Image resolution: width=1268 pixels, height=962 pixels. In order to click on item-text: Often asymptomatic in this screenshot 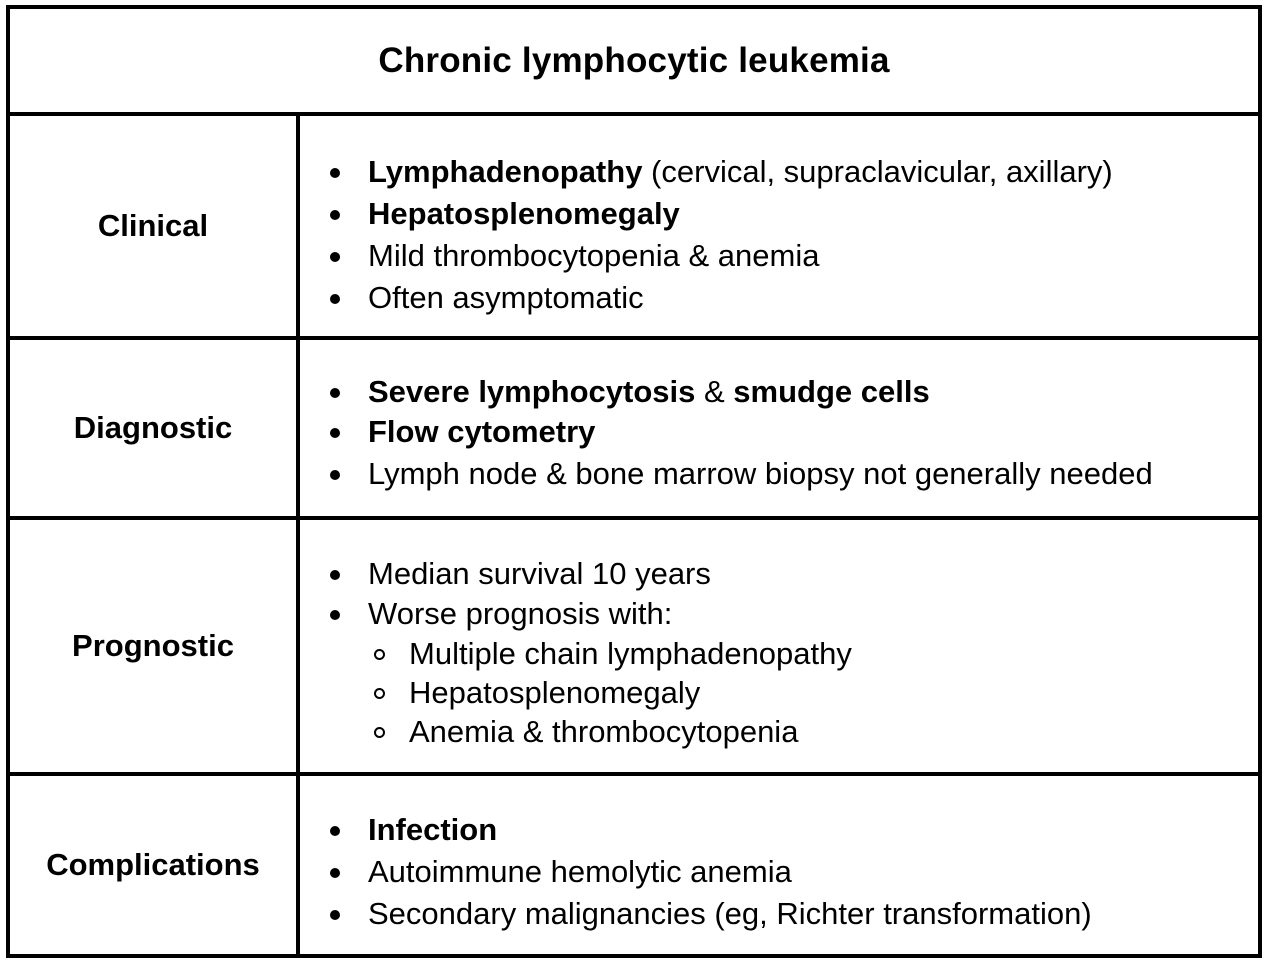, I will do `click(506, 297)`.